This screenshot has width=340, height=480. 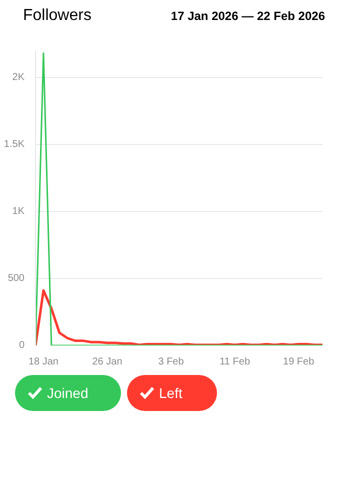 What do you see at coordinates (171, 362) in the screenshot?
I see `x-tick-label: 3 Feb` at bounding box center [171, 362].